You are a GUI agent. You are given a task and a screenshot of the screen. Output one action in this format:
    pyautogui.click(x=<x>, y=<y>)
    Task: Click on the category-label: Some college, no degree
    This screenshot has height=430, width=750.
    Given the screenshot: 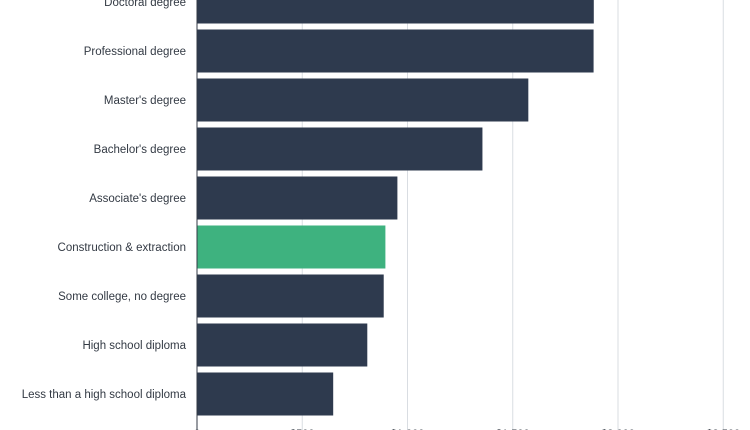 What is the action you would take?
    pyautogui.click(x=122, y=297)
    